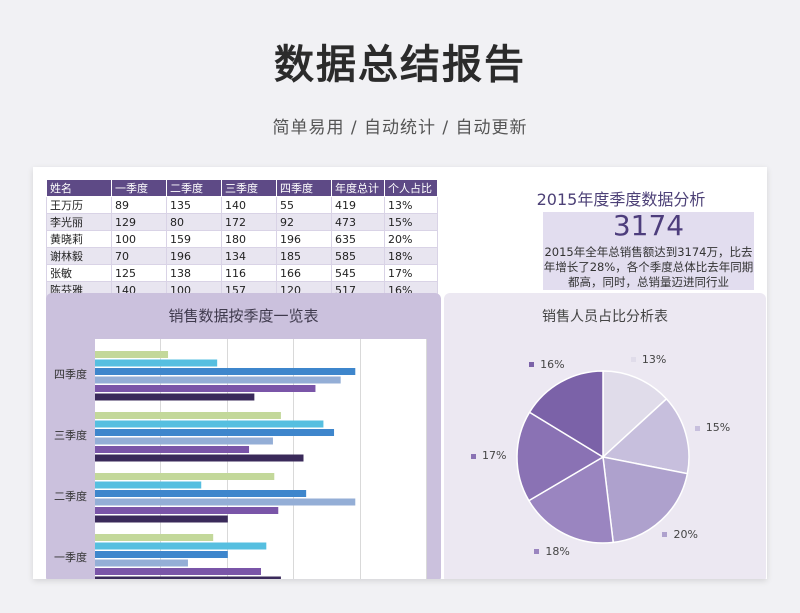 The image size is (800, 613). I want to click on table-cell: 王万历, so click(79, 205).